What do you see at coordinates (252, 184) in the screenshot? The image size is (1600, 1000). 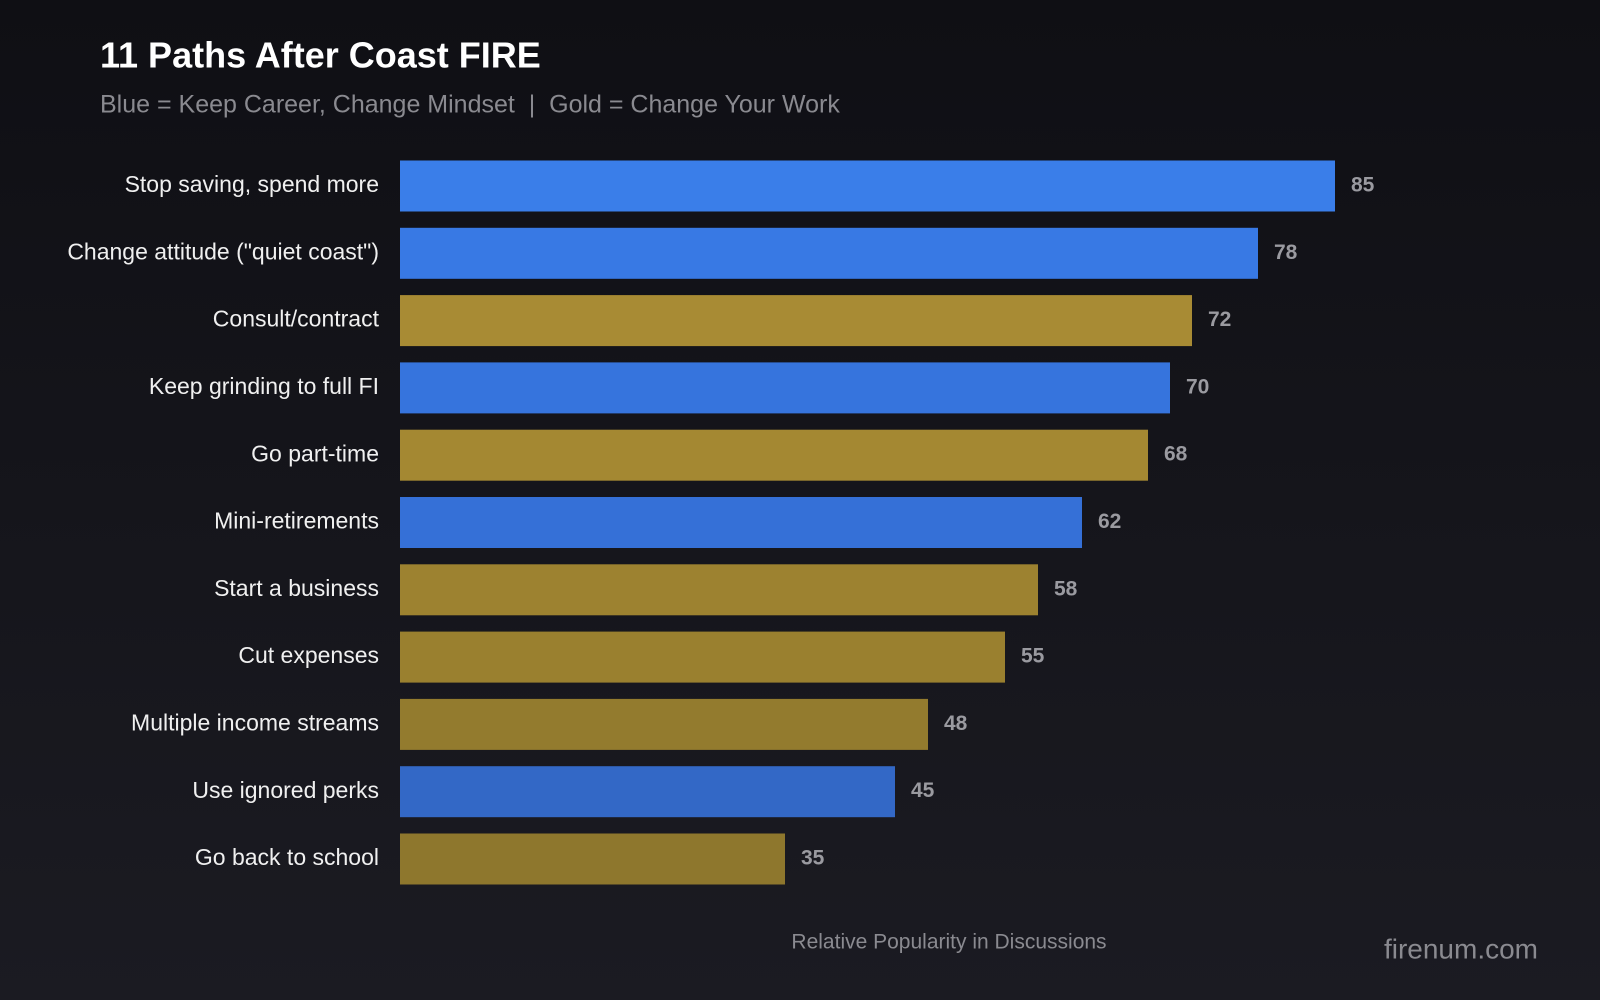 I see `category-label: Stop saving, spend more` at bounding box center [252, 184].